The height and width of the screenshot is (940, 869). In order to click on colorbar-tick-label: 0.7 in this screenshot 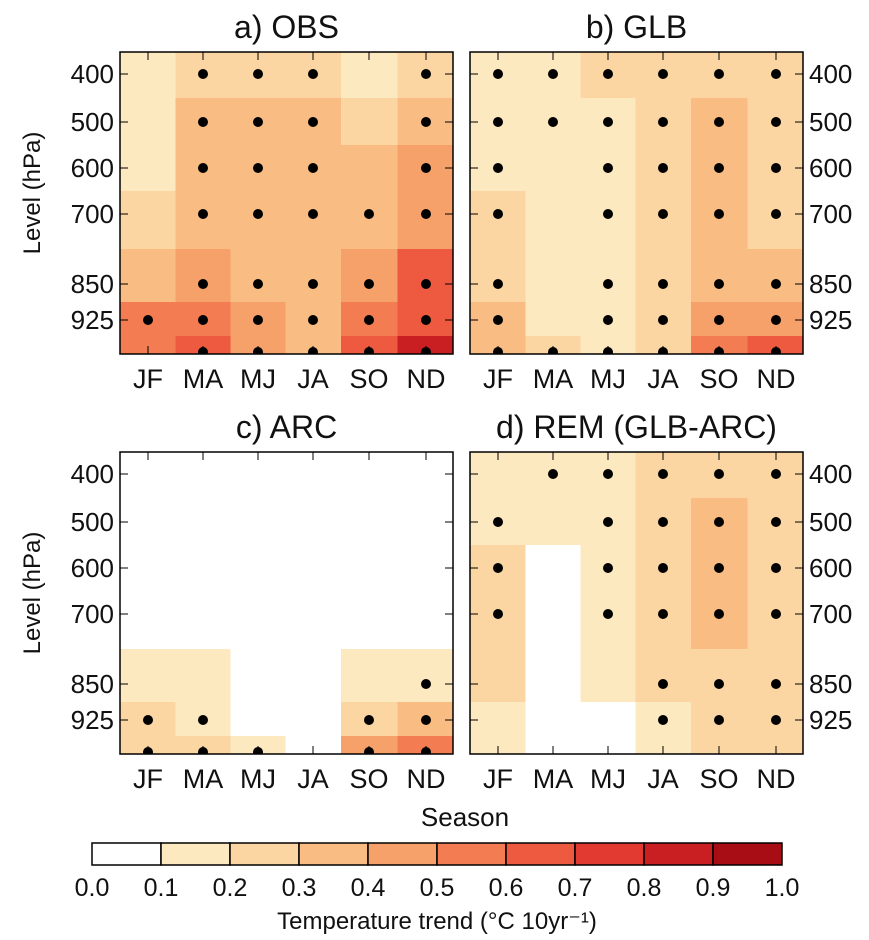, I will do `click(575, 888)`.